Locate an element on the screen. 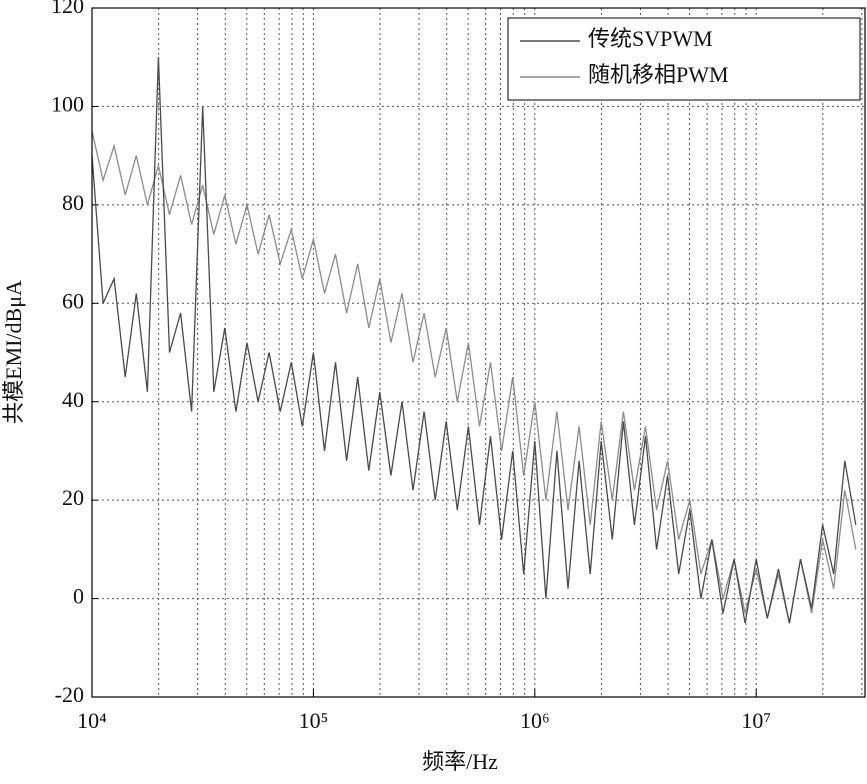 The width and height of the screenshot is (867, 784). y-tick-label: 100 is located at coordinates (67, 103).